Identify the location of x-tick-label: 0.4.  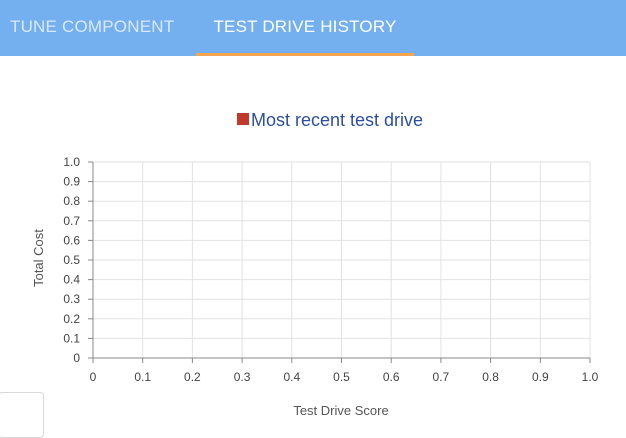
(291, 377).